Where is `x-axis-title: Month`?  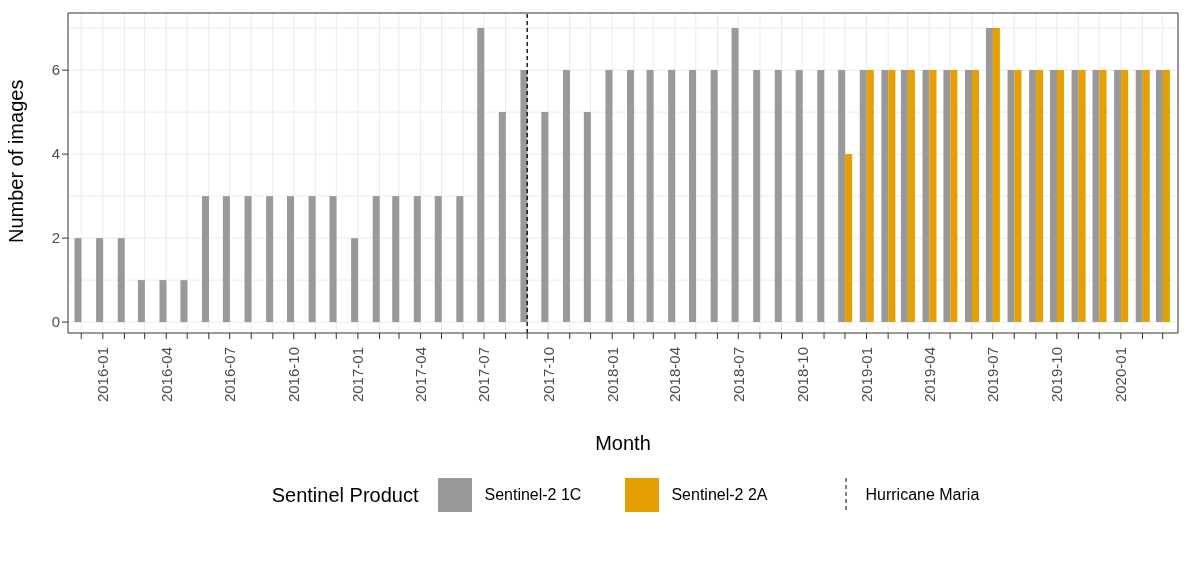 x-axis-title: Month is located at coordinates (623, 443).